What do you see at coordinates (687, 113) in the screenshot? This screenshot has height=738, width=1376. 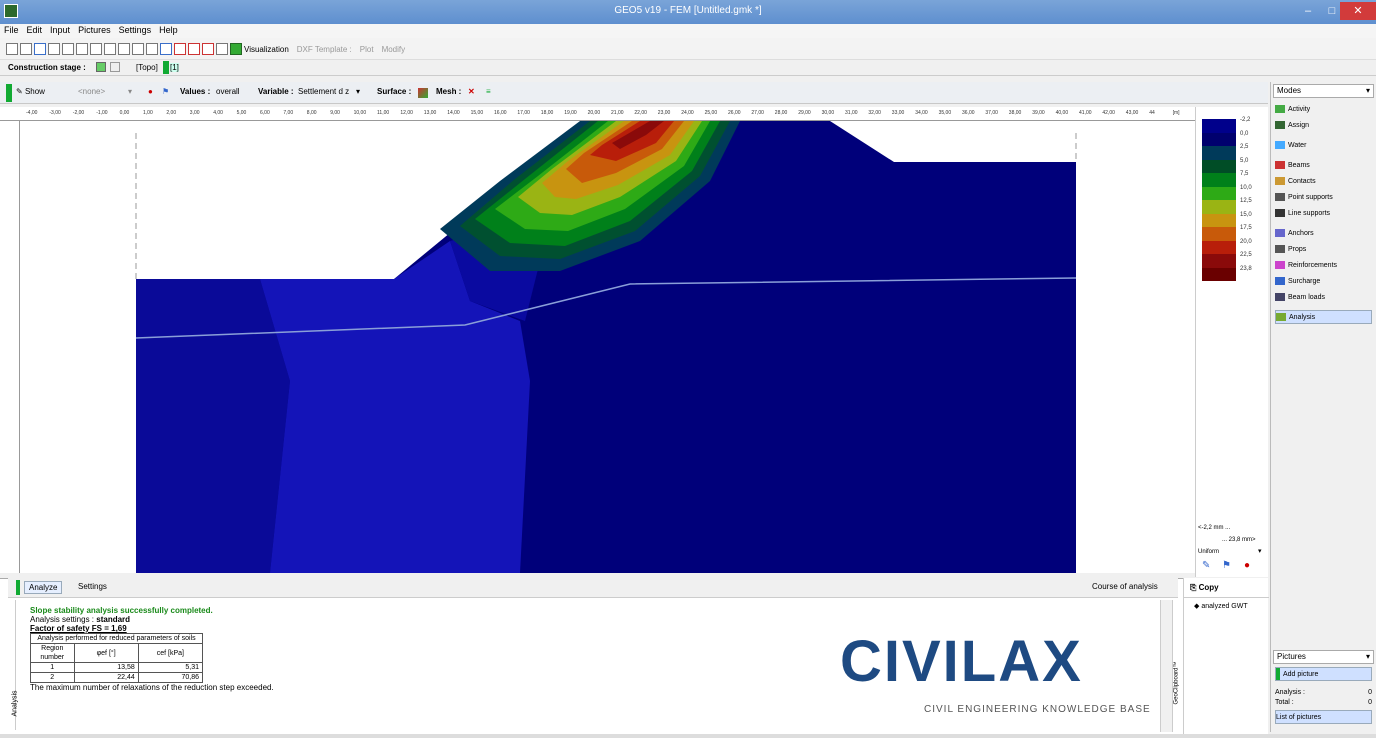 I see `ruler-tick: 24,00` at bounding box center [687, 113].